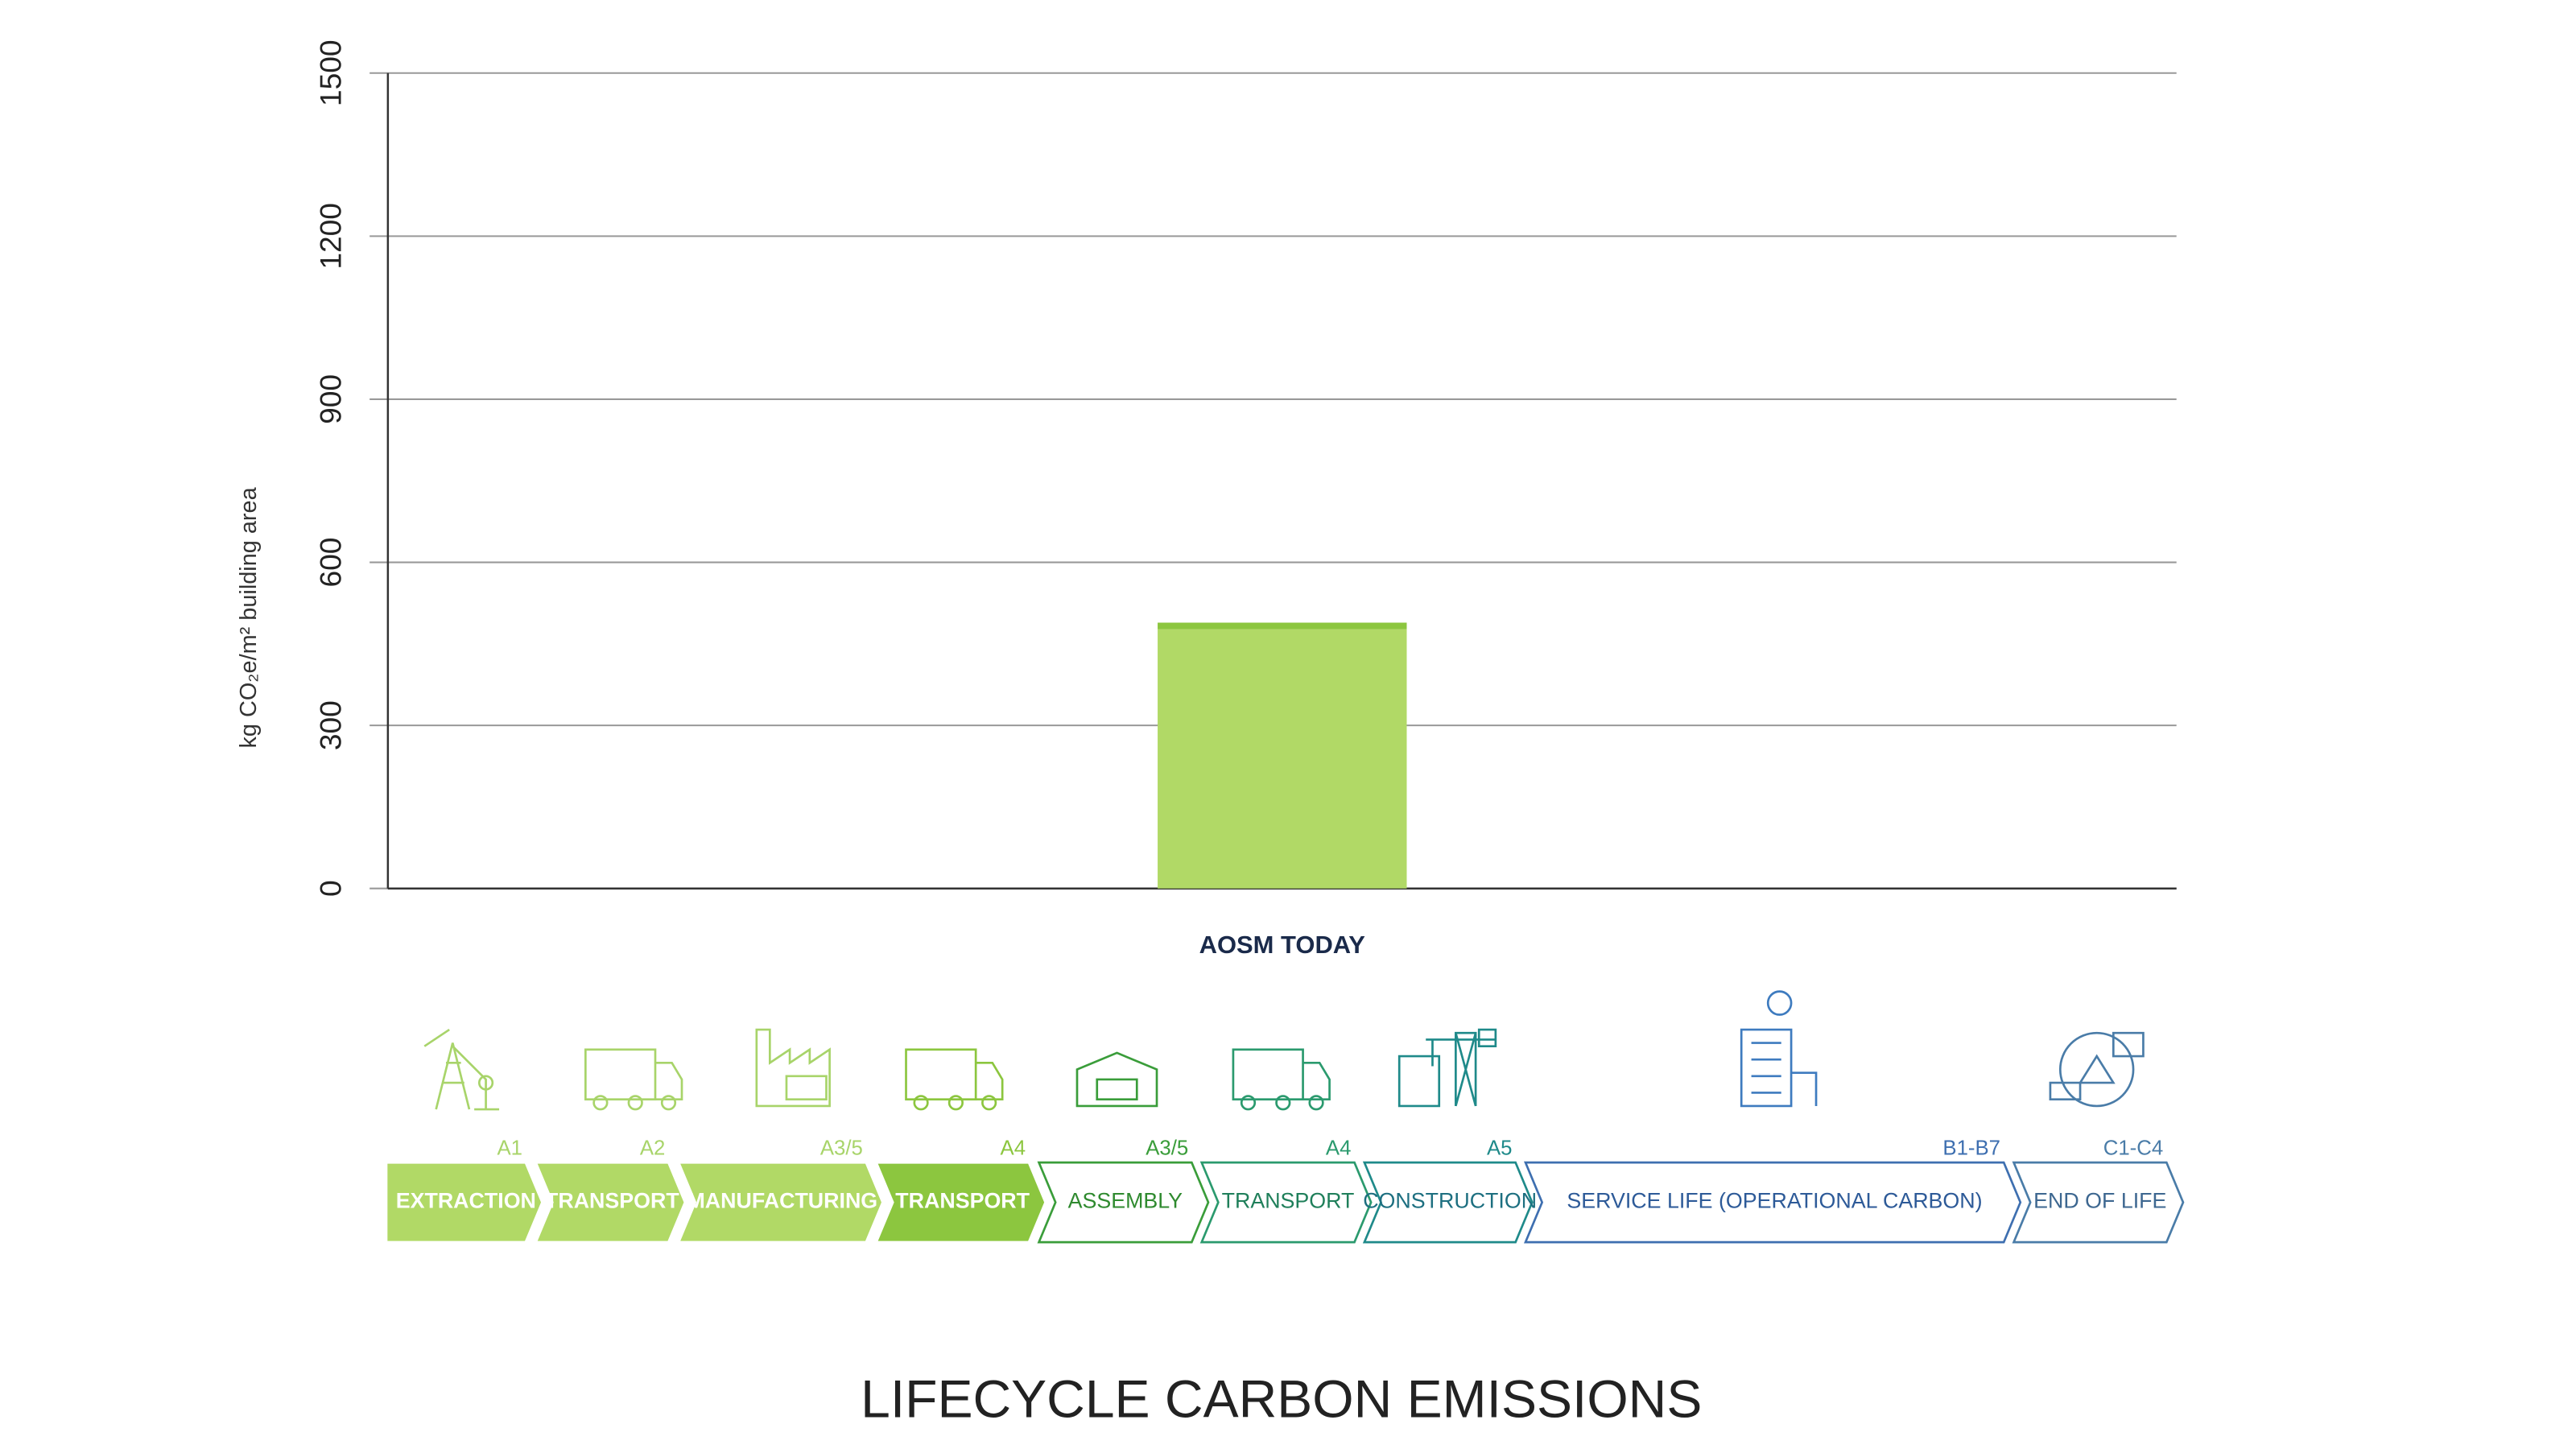 The width and height of the screenshot is (2576, 1453). I want to click on stage-label: ASSEMBLY, so click(1125, 1201).